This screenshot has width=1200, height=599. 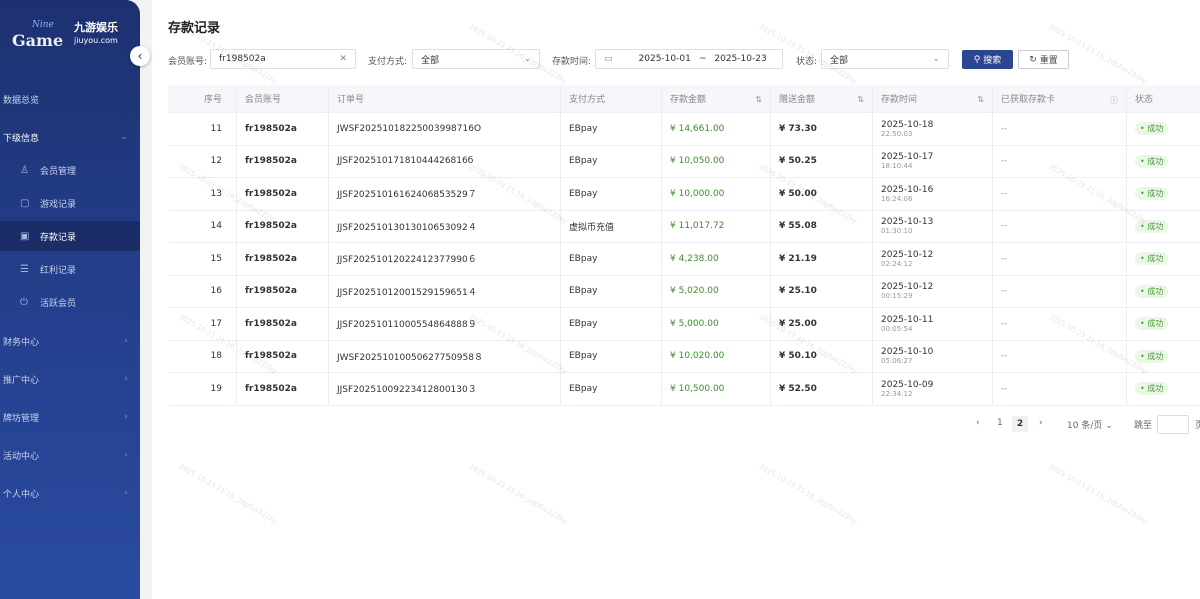 What do you see at coordinates (202, 98) in the screenshot?
I see `column-header: 序号` at bounding box center [202, 98].